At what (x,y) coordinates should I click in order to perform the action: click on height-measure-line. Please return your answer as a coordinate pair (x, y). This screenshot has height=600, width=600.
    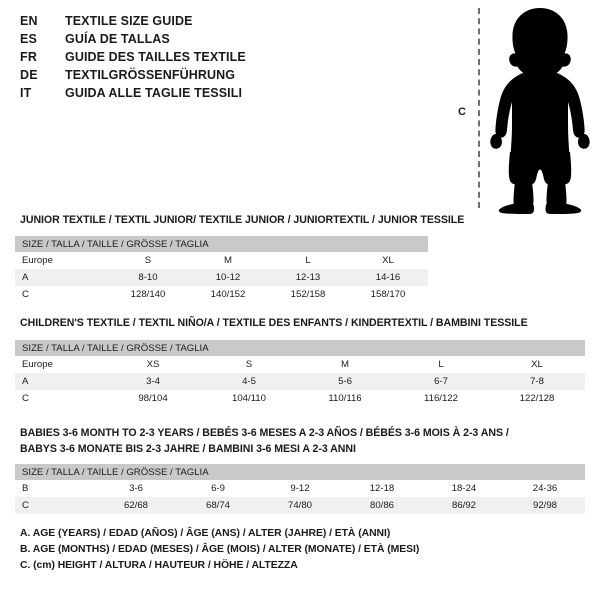
    Looking at the image, I should click on (479, 108).